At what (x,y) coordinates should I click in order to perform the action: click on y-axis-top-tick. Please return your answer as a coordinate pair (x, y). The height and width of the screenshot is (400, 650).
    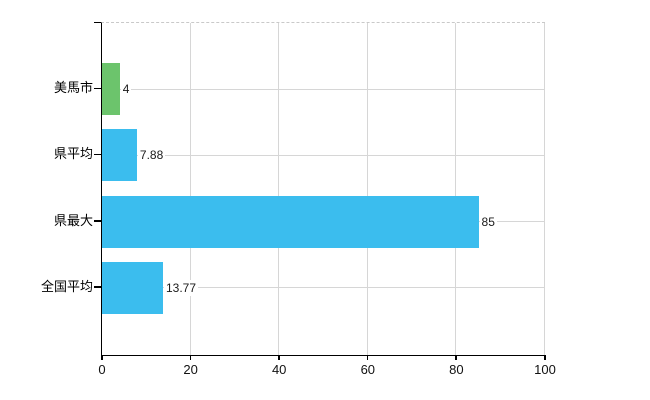
    Looking at the image, I should click on (97, 22).